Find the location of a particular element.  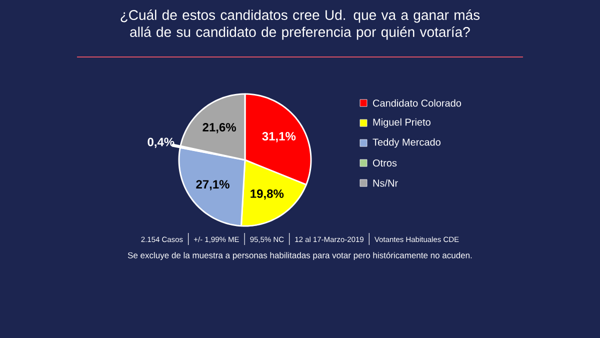

legend-label: Teddy Mercado is located at coordinates (406, 143).